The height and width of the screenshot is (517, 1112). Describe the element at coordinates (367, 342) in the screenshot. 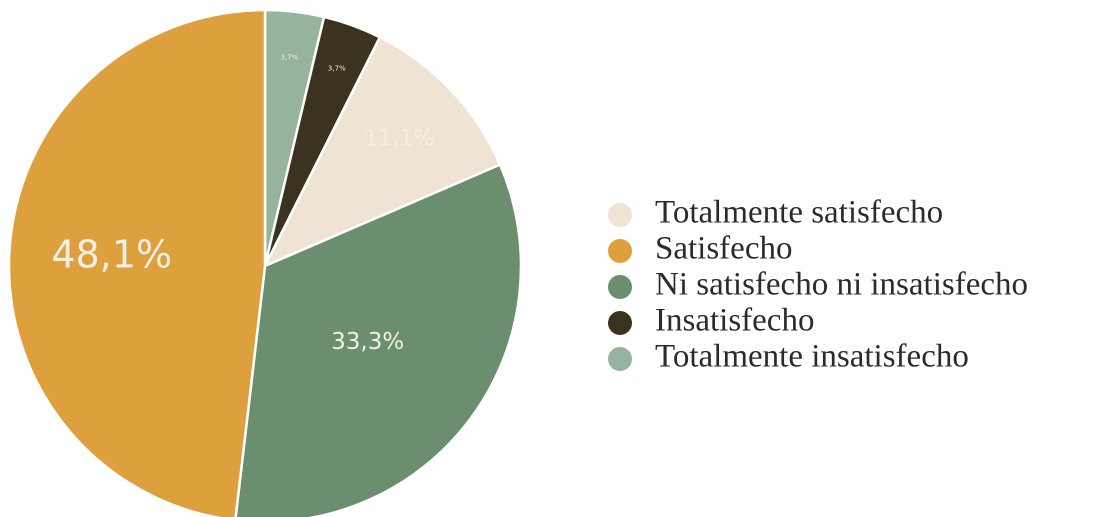

I see `slice-value-label: 33,3%` at that location.